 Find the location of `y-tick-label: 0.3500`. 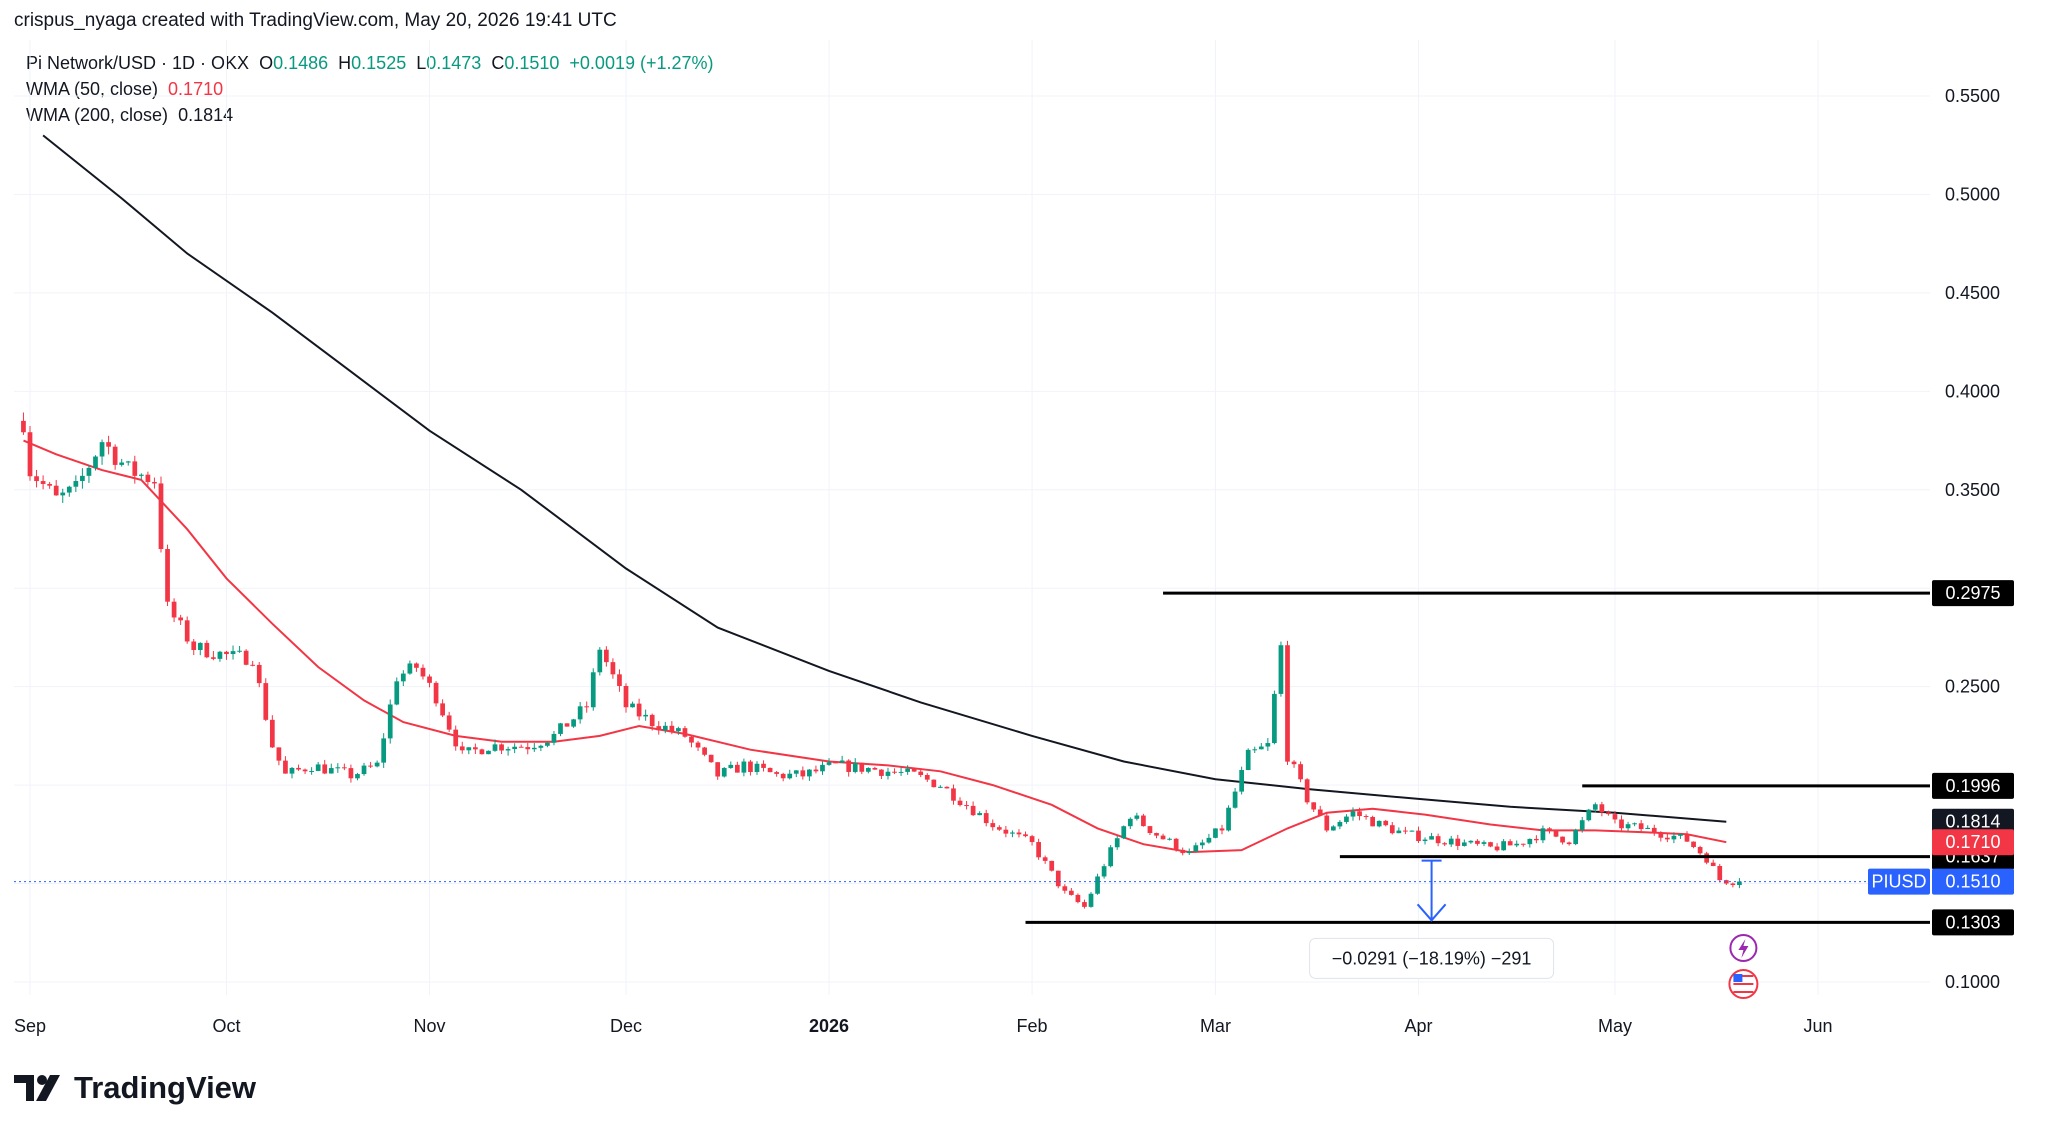

y-tick-label: 0.3500 is located at coordinates (1972, 490).